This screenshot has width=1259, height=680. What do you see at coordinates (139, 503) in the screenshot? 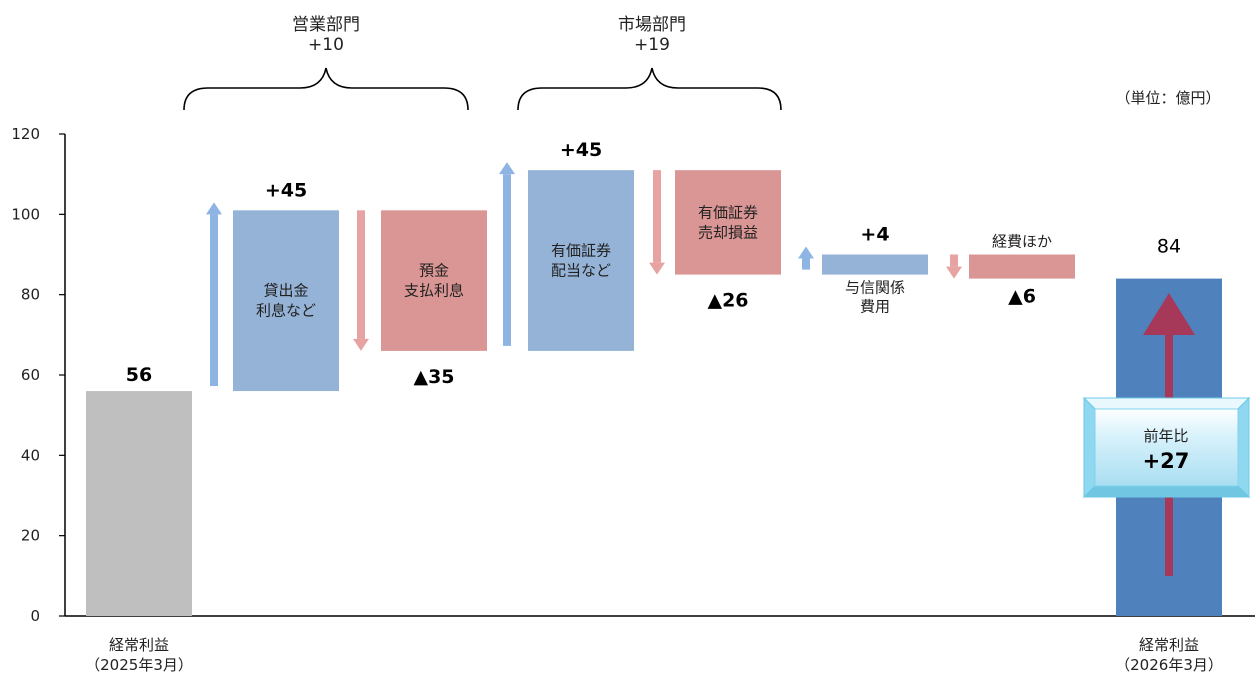
I see `total-bar` at bounding box center [139, 503].